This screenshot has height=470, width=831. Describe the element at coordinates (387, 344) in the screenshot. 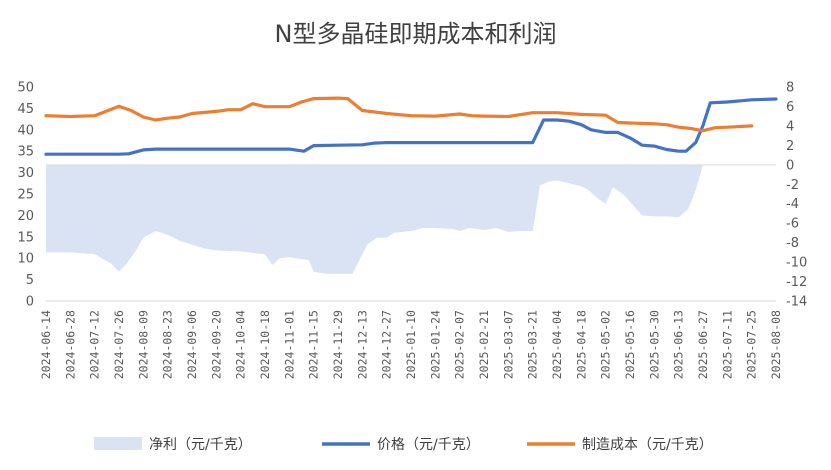

I see `x-axis-tick-label: 2024-12-27` at that location.